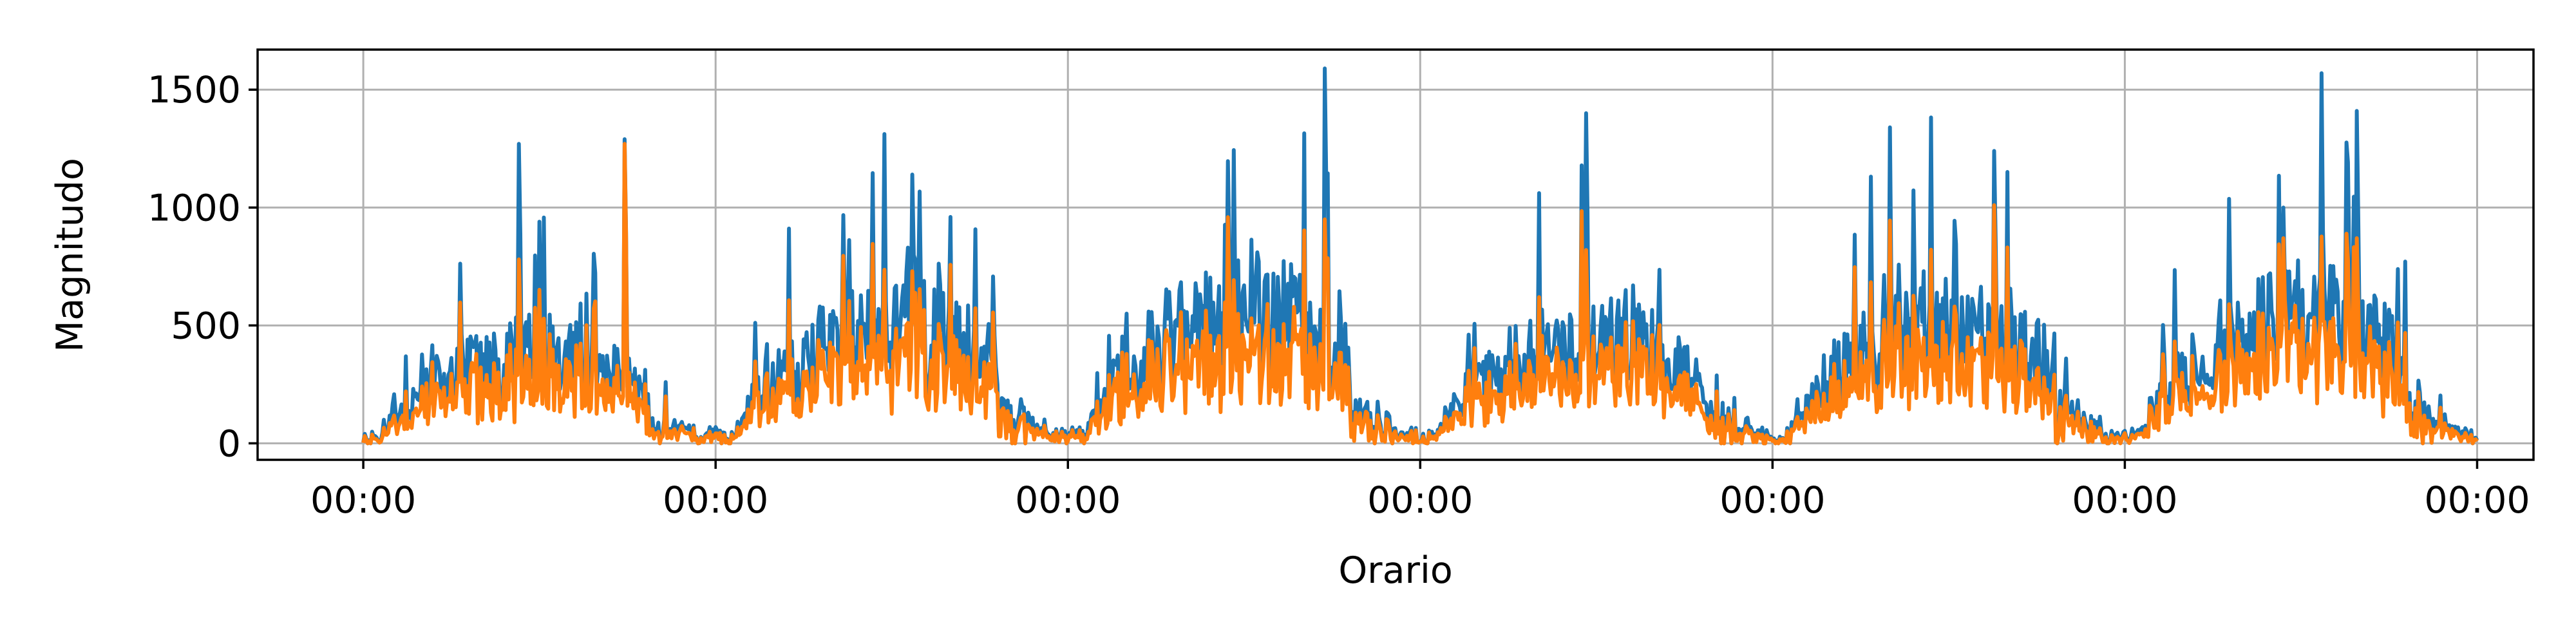 The height and width of the screenshot is (644, 2576). I want to click on y-tick-label: 1500, so click(194, 90).